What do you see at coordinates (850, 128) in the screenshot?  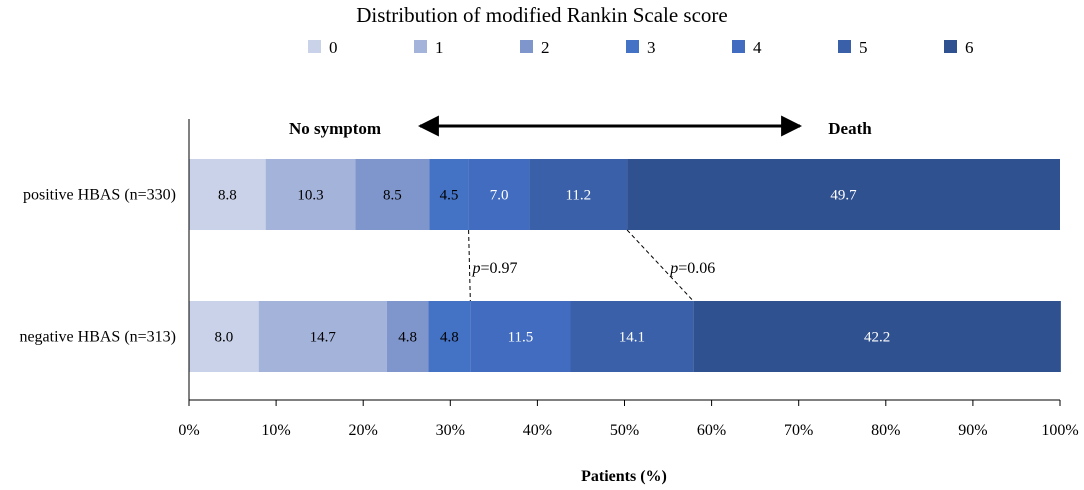 I see `death-label: Death` at bounding box center [850, 128].